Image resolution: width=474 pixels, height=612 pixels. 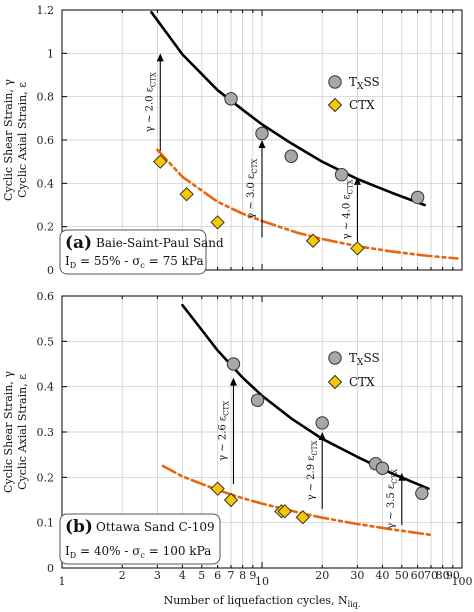 What do you see at coordinates (174, 261) in the screenshot?
I see `panel-conditions-end: = 75 kPa` at bounding box center [174, 261].